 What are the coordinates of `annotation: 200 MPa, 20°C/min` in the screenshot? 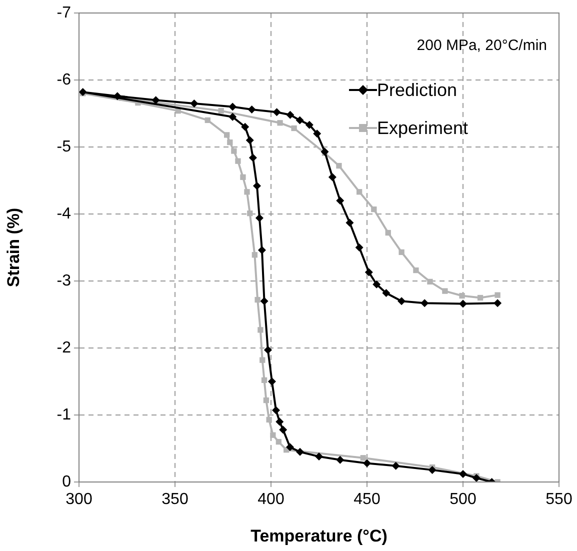 It's located at (481, 45).